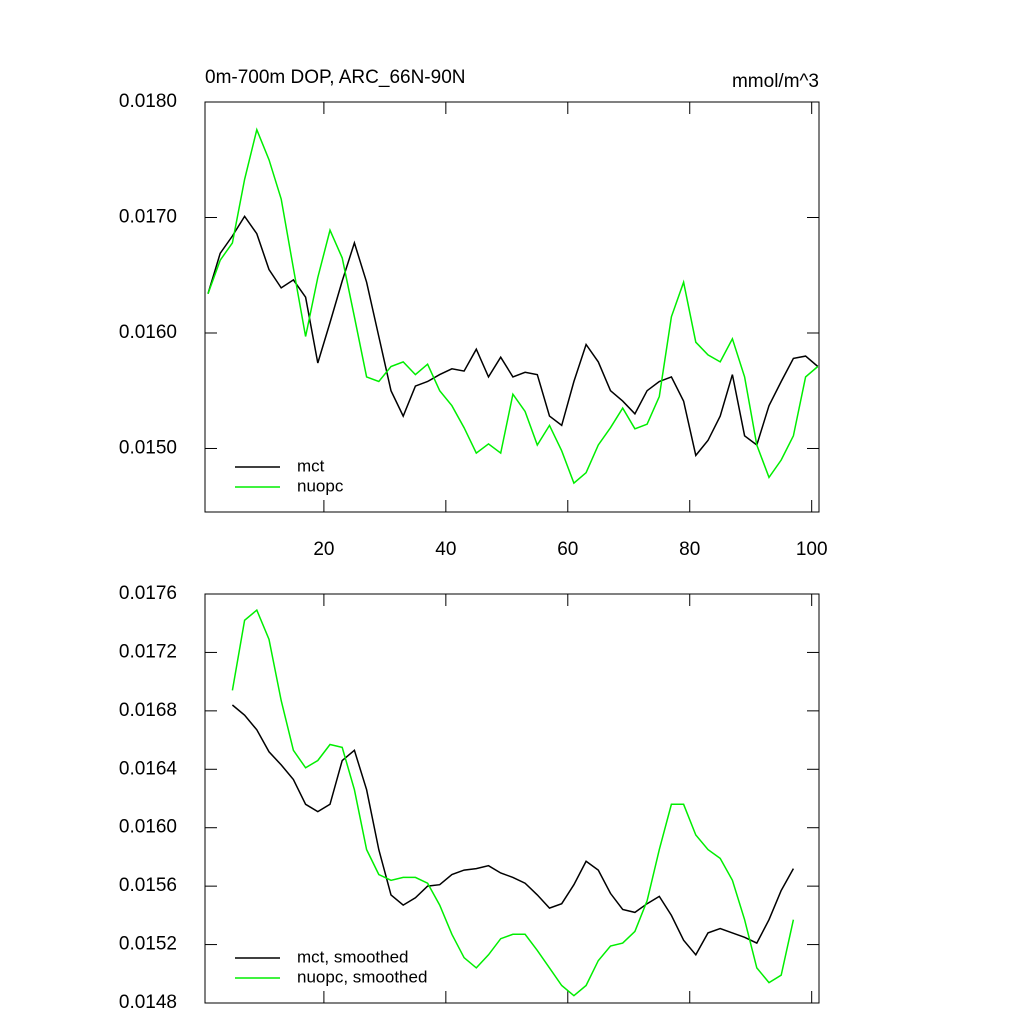 This screenshot has height=1029, width=1024. I want to click on x-tick-label: 100, so click(812, 549).